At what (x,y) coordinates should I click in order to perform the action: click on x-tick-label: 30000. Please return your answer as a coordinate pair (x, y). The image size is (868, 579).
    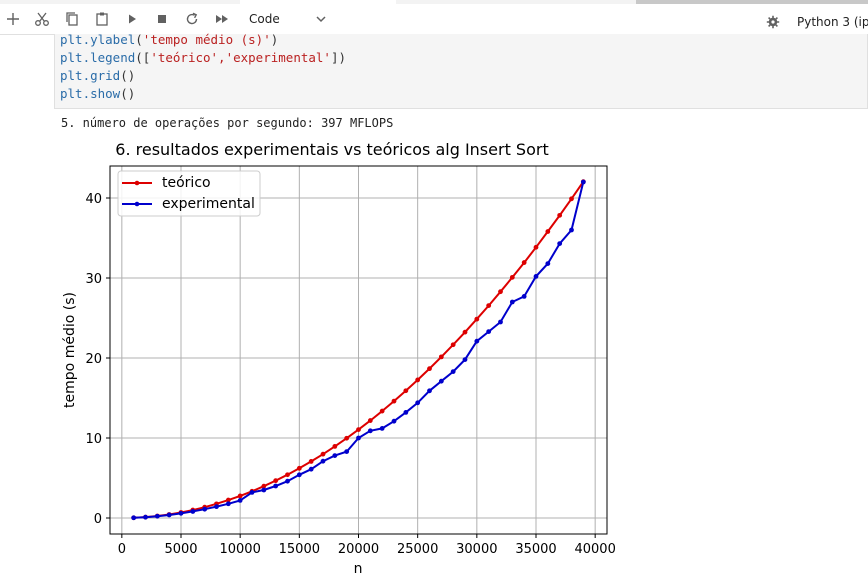
    Looking at the image, I should click on (476, 549).